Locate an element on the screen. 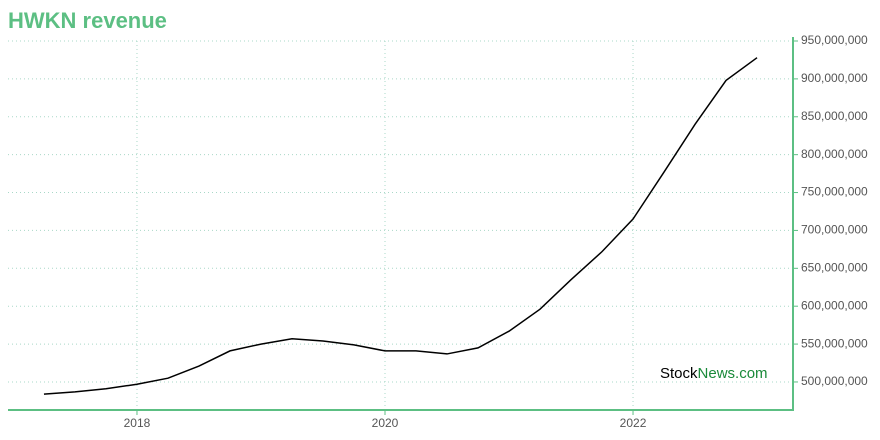 This screenshot has height=440, width=880. y-tick-label: 800,000,000 is located at coordinates (834, 154).